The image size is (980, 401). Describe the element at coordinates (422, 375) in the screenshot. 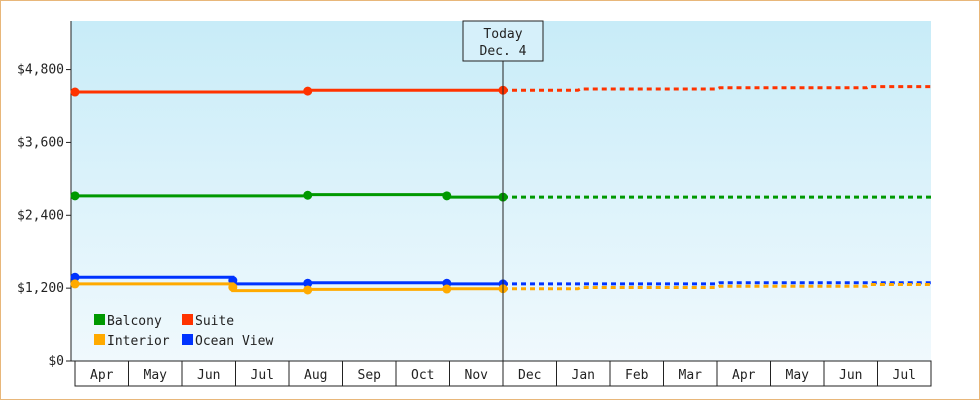

I see `month-label: Oct` at that location.